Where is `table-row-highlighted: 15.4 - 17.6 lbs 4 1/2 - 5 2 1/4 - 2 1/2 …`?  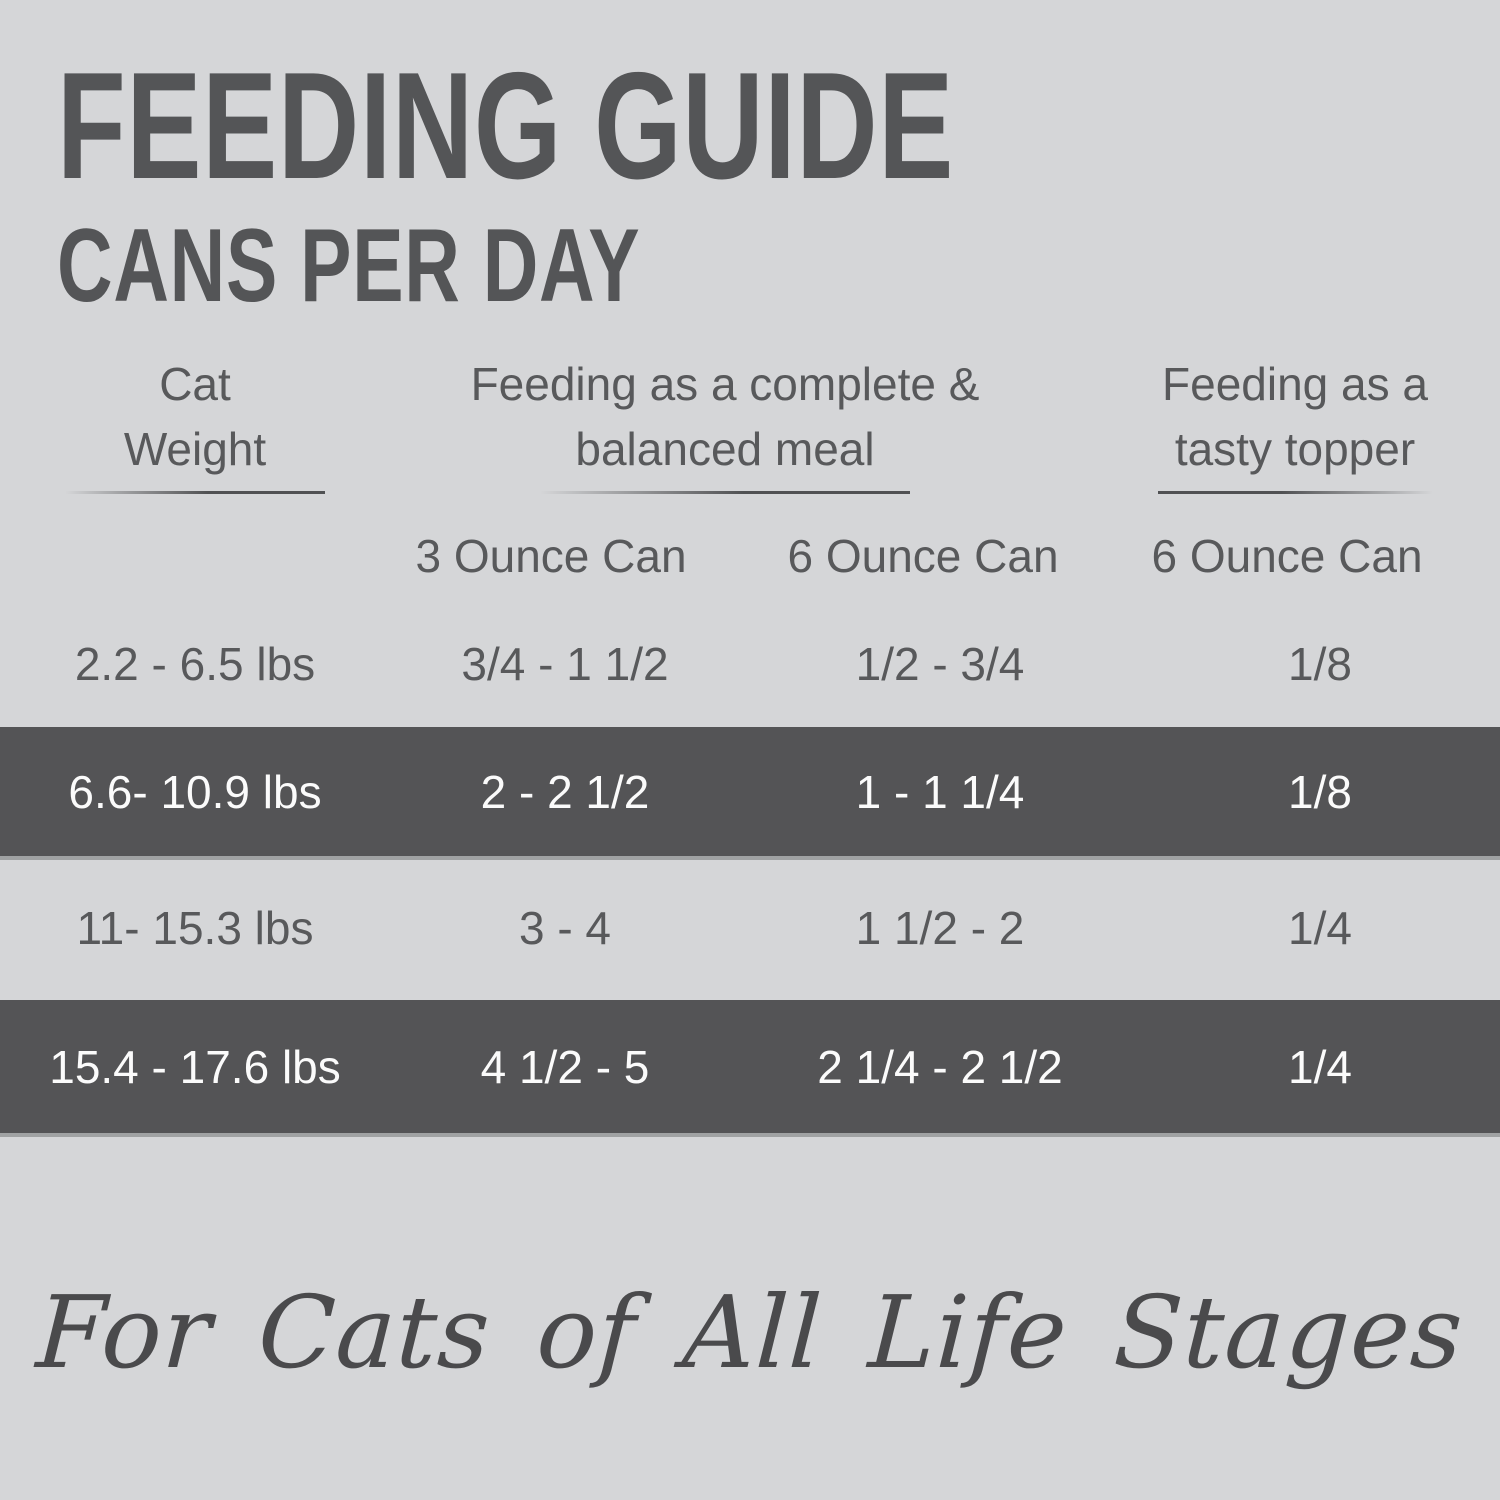
table-row-highlighted: 15.4 - 17.6 lbs 4 1/2 - 5 2 1/4 - 2 1/2 … is located at coordinates (750, 1066).